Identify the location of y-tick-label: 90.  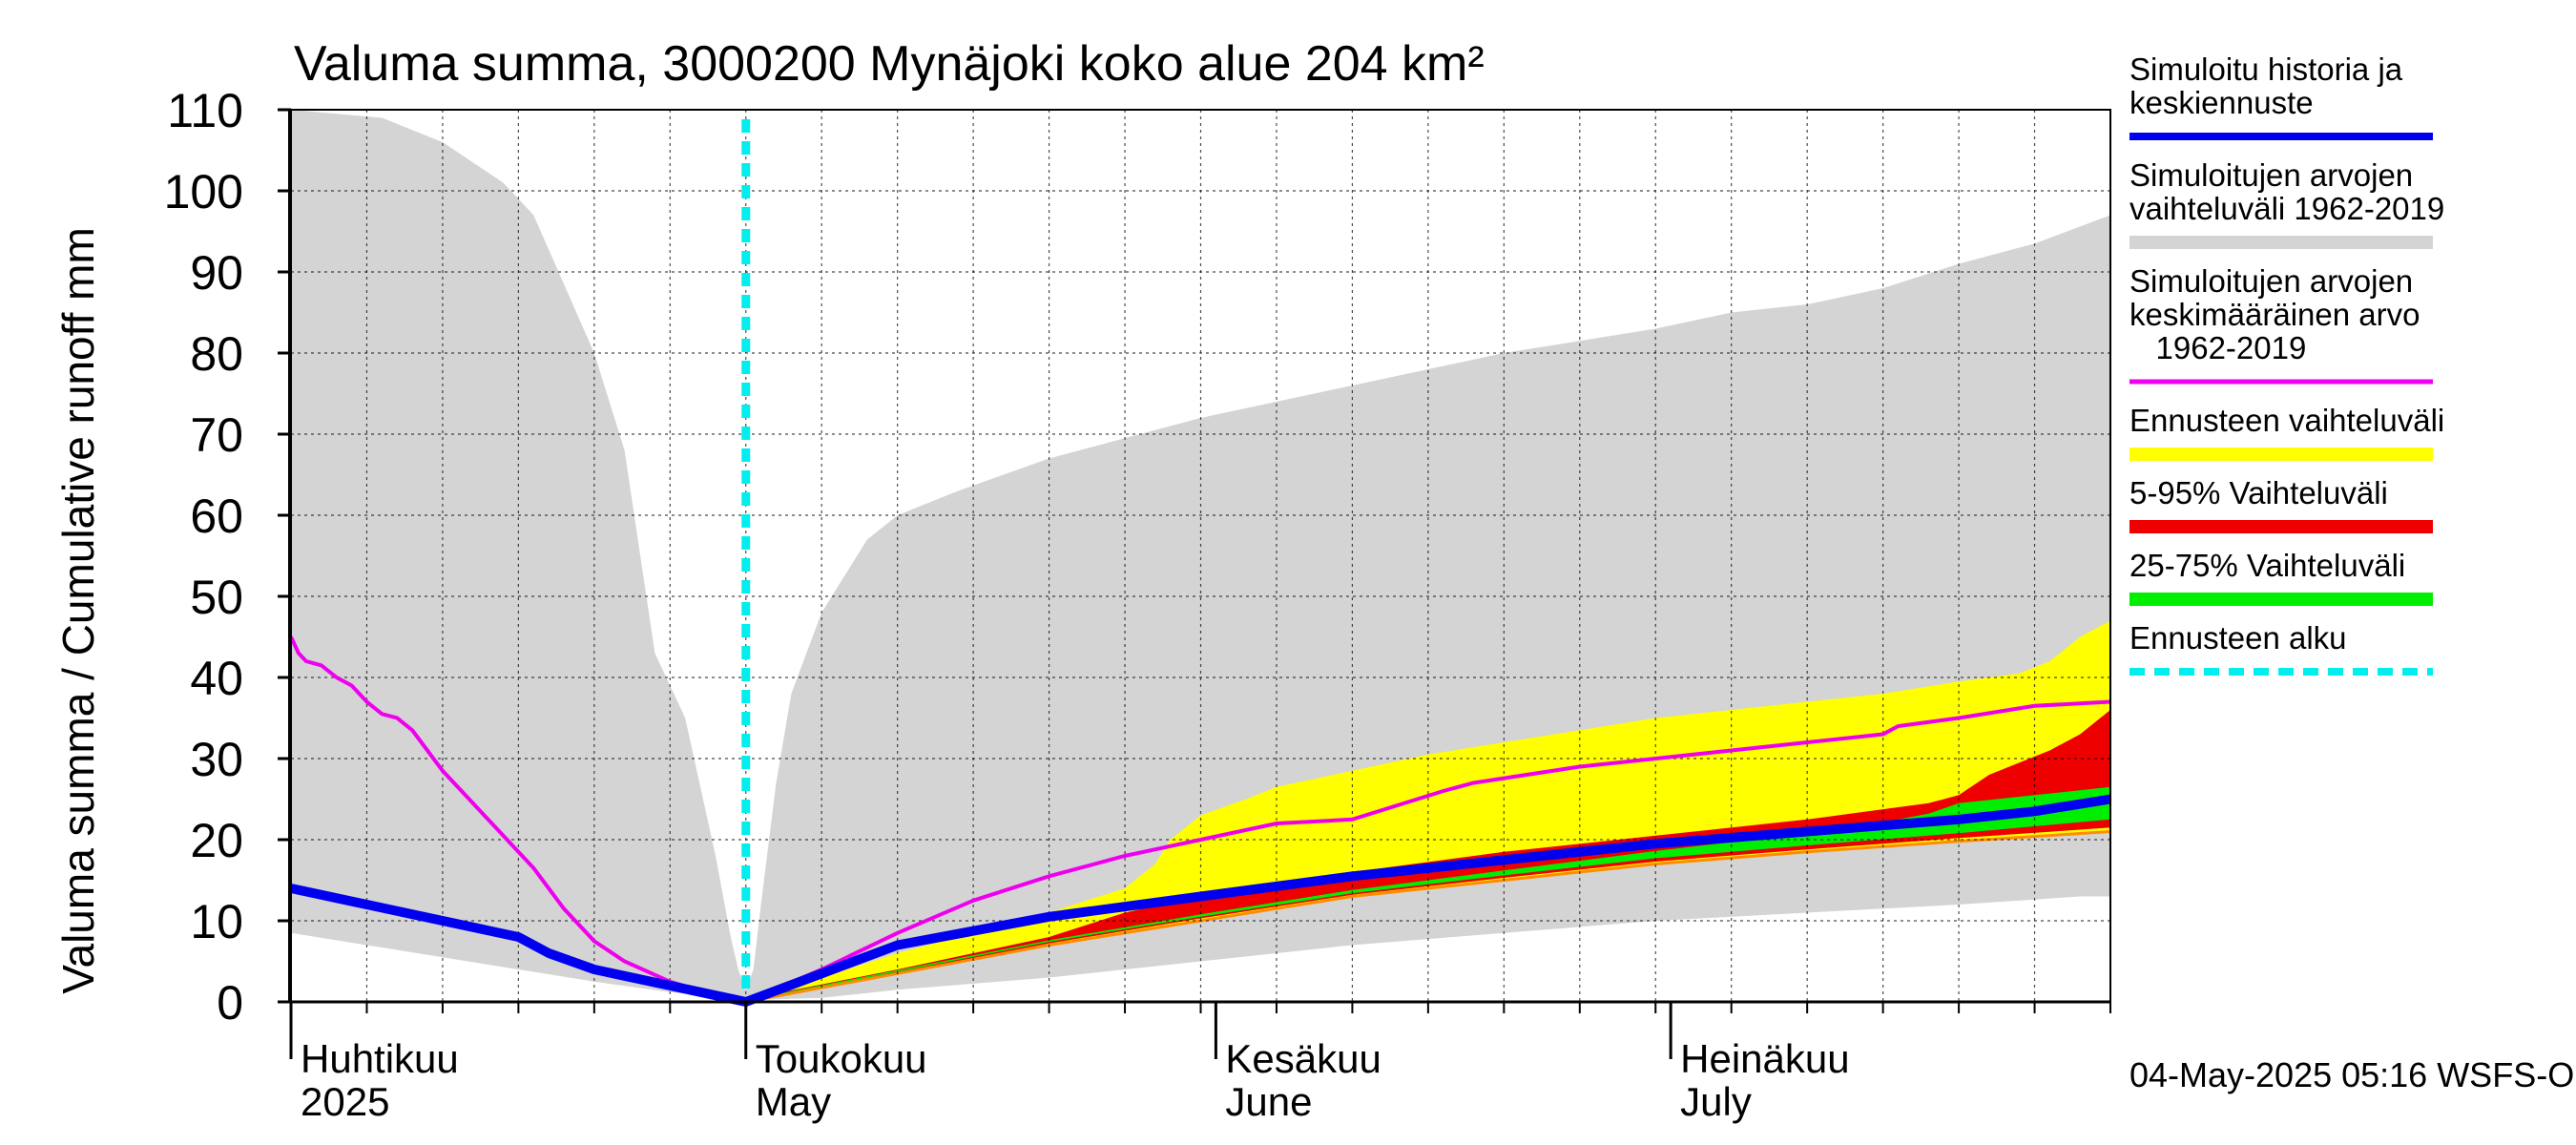
(216, 273).